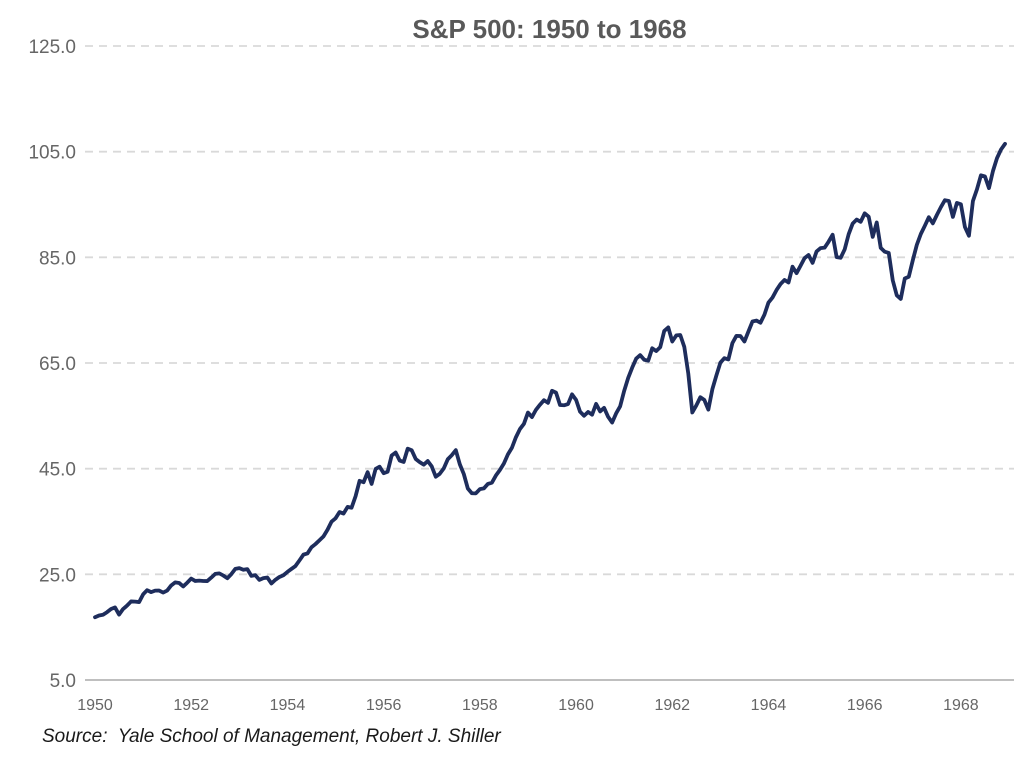 This screenshot has width=1028, height=761. What do you see at coordinates (384, 705) in the screenshot?
I see `x-tick-label: 1956` at bounding box center [384, 705].